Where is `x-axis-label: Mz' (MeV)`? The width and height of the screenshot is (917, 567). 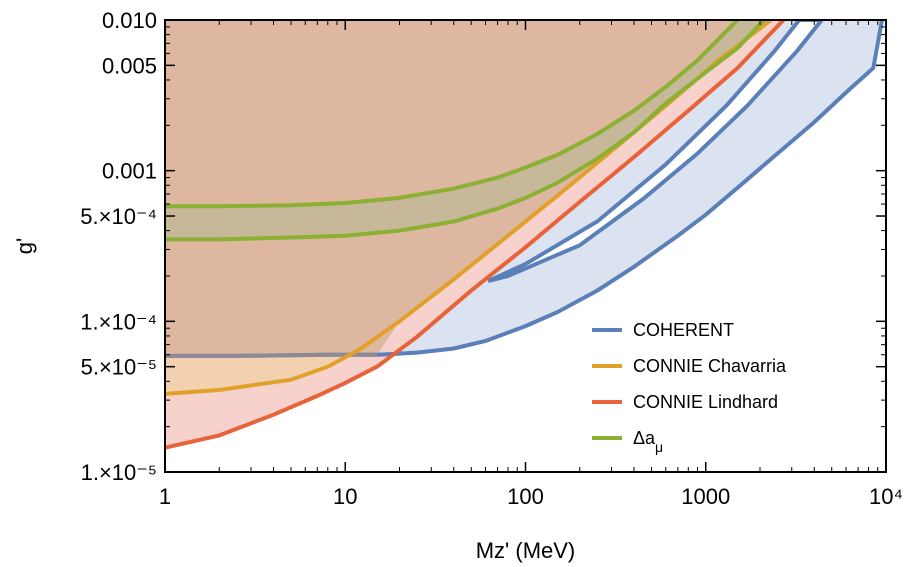
x-axis-label: Mz' (MeV) is located at coordinates (526, 550).